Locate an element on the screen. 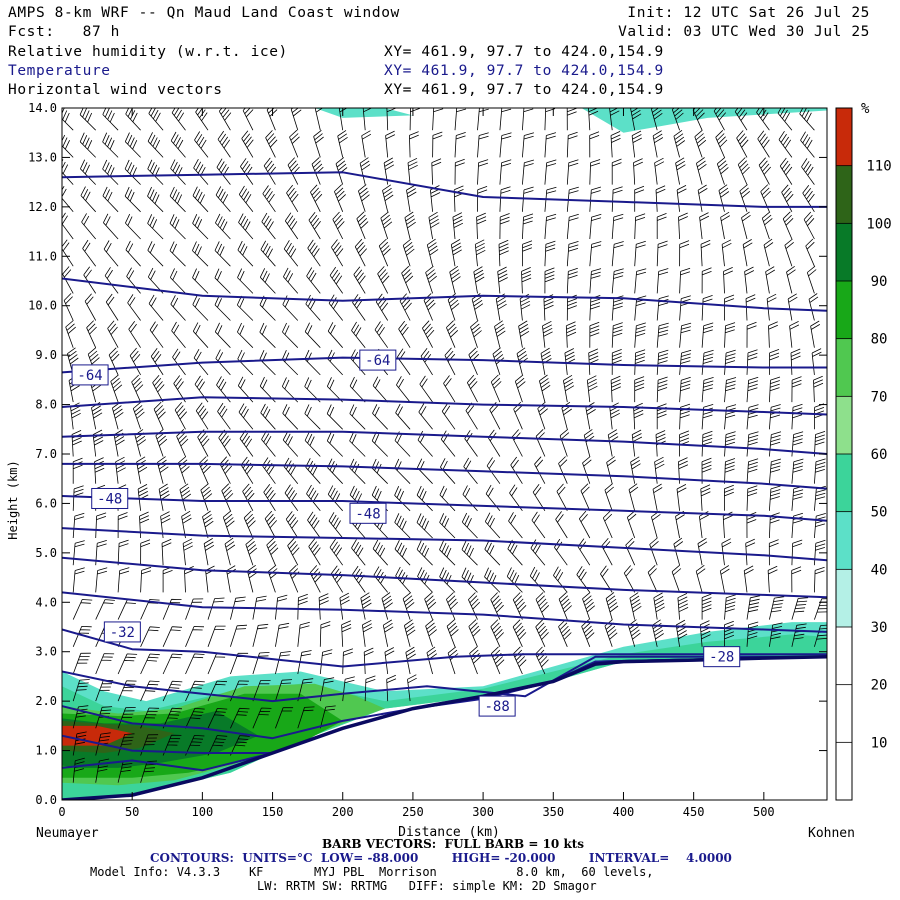 Image resolution: width=900 pixels, height=900 pixels. field-name-humidity: Relative humidity (w.r.t. ice) is located at coordinates (148, 52).